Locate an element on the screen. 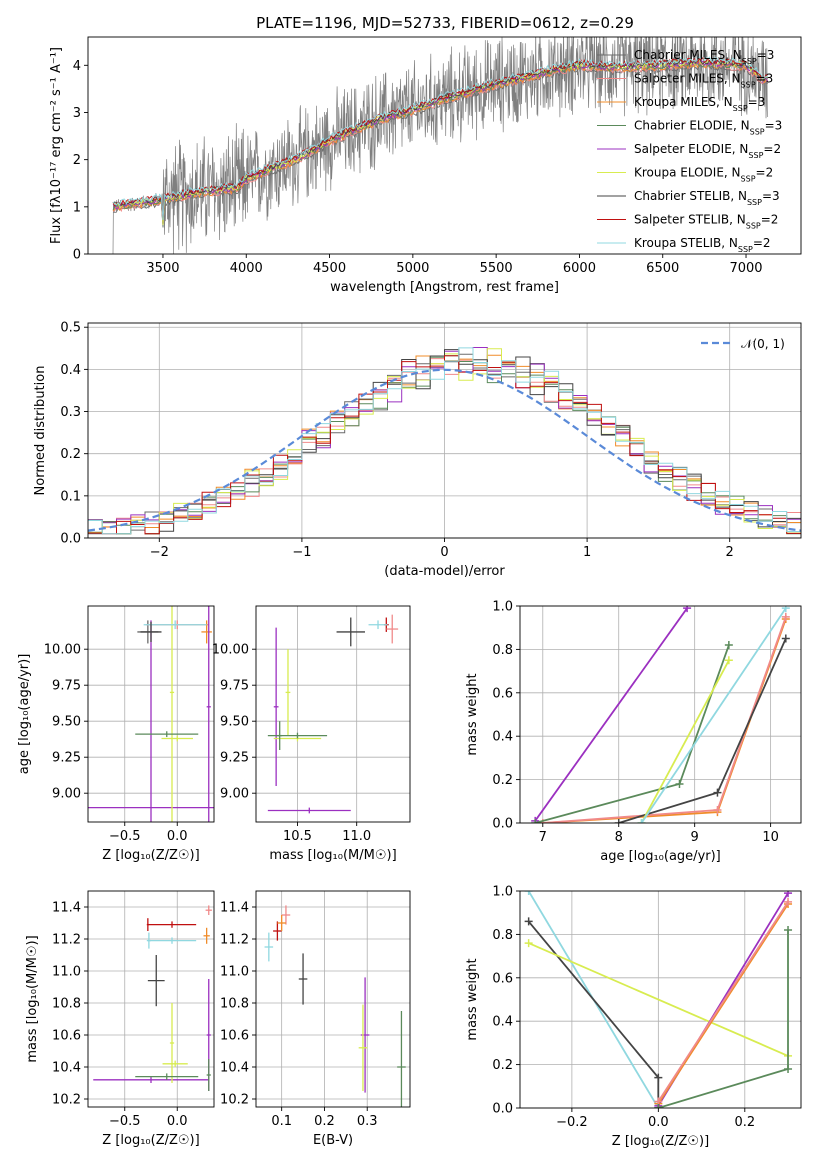 This screenshot has width=819, height=1170. legend-label: 𝒩(0, 1) is located at coordinates (763, 344).